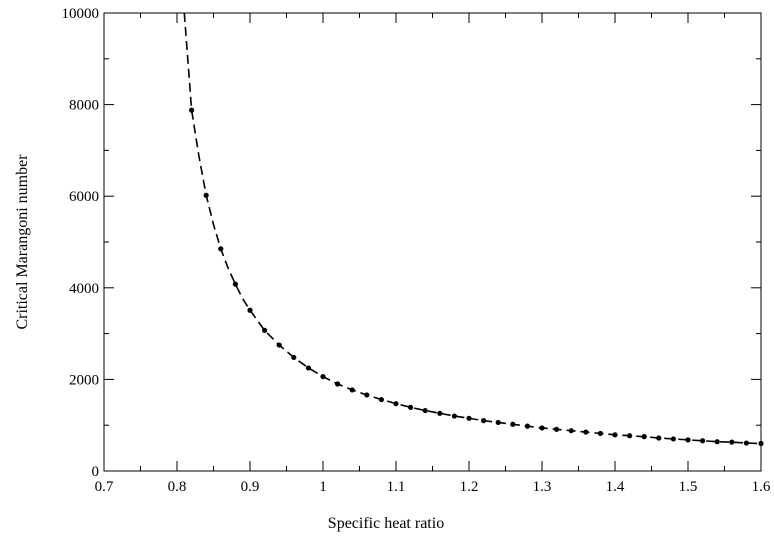  Describe the element at coordinates (250, 487) in the screenshot. I see `x-tick-label: 0.9` at that location.